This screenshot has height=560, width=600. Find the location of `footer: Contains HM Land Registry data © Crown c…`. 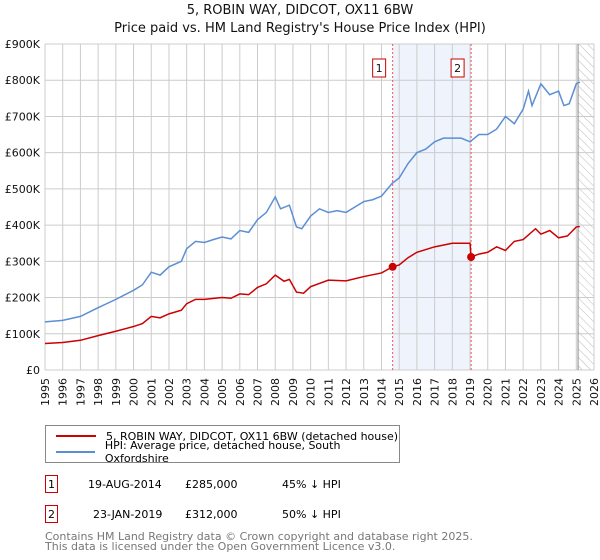

footer: Contains HM Land Registry data © Crown c… is located at coordinates (259, 541).